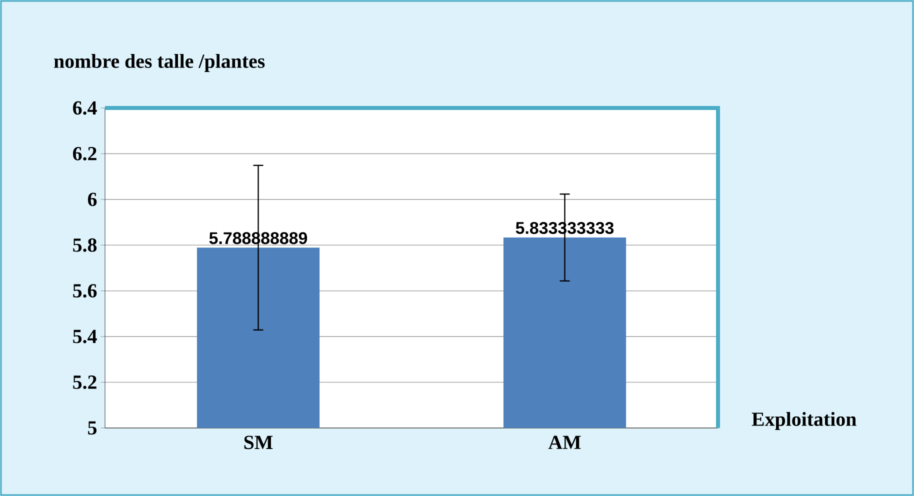 This screenshot has height=496, width=914. What do you see at coordinates (84, 153) in the screenshot?
I see `y-tick-label: 6.2` at bounding box center [84, 153].